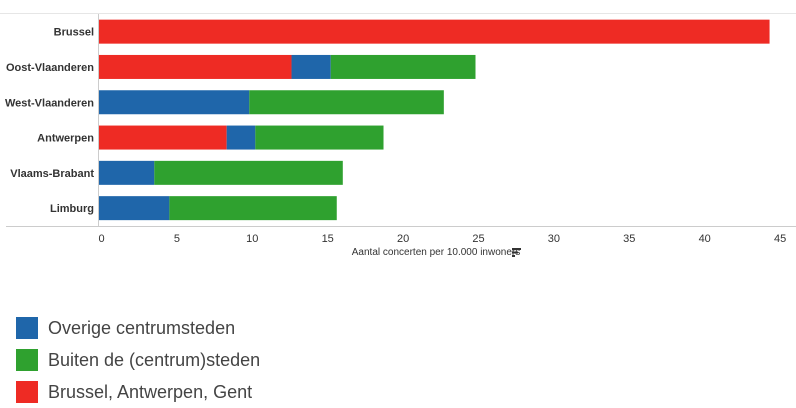 The image size is (796, 408). What do you see at coordinates (328, 239) in the screenshot?
I see `x-tick-label: 15` at bounding box center [328, 239].